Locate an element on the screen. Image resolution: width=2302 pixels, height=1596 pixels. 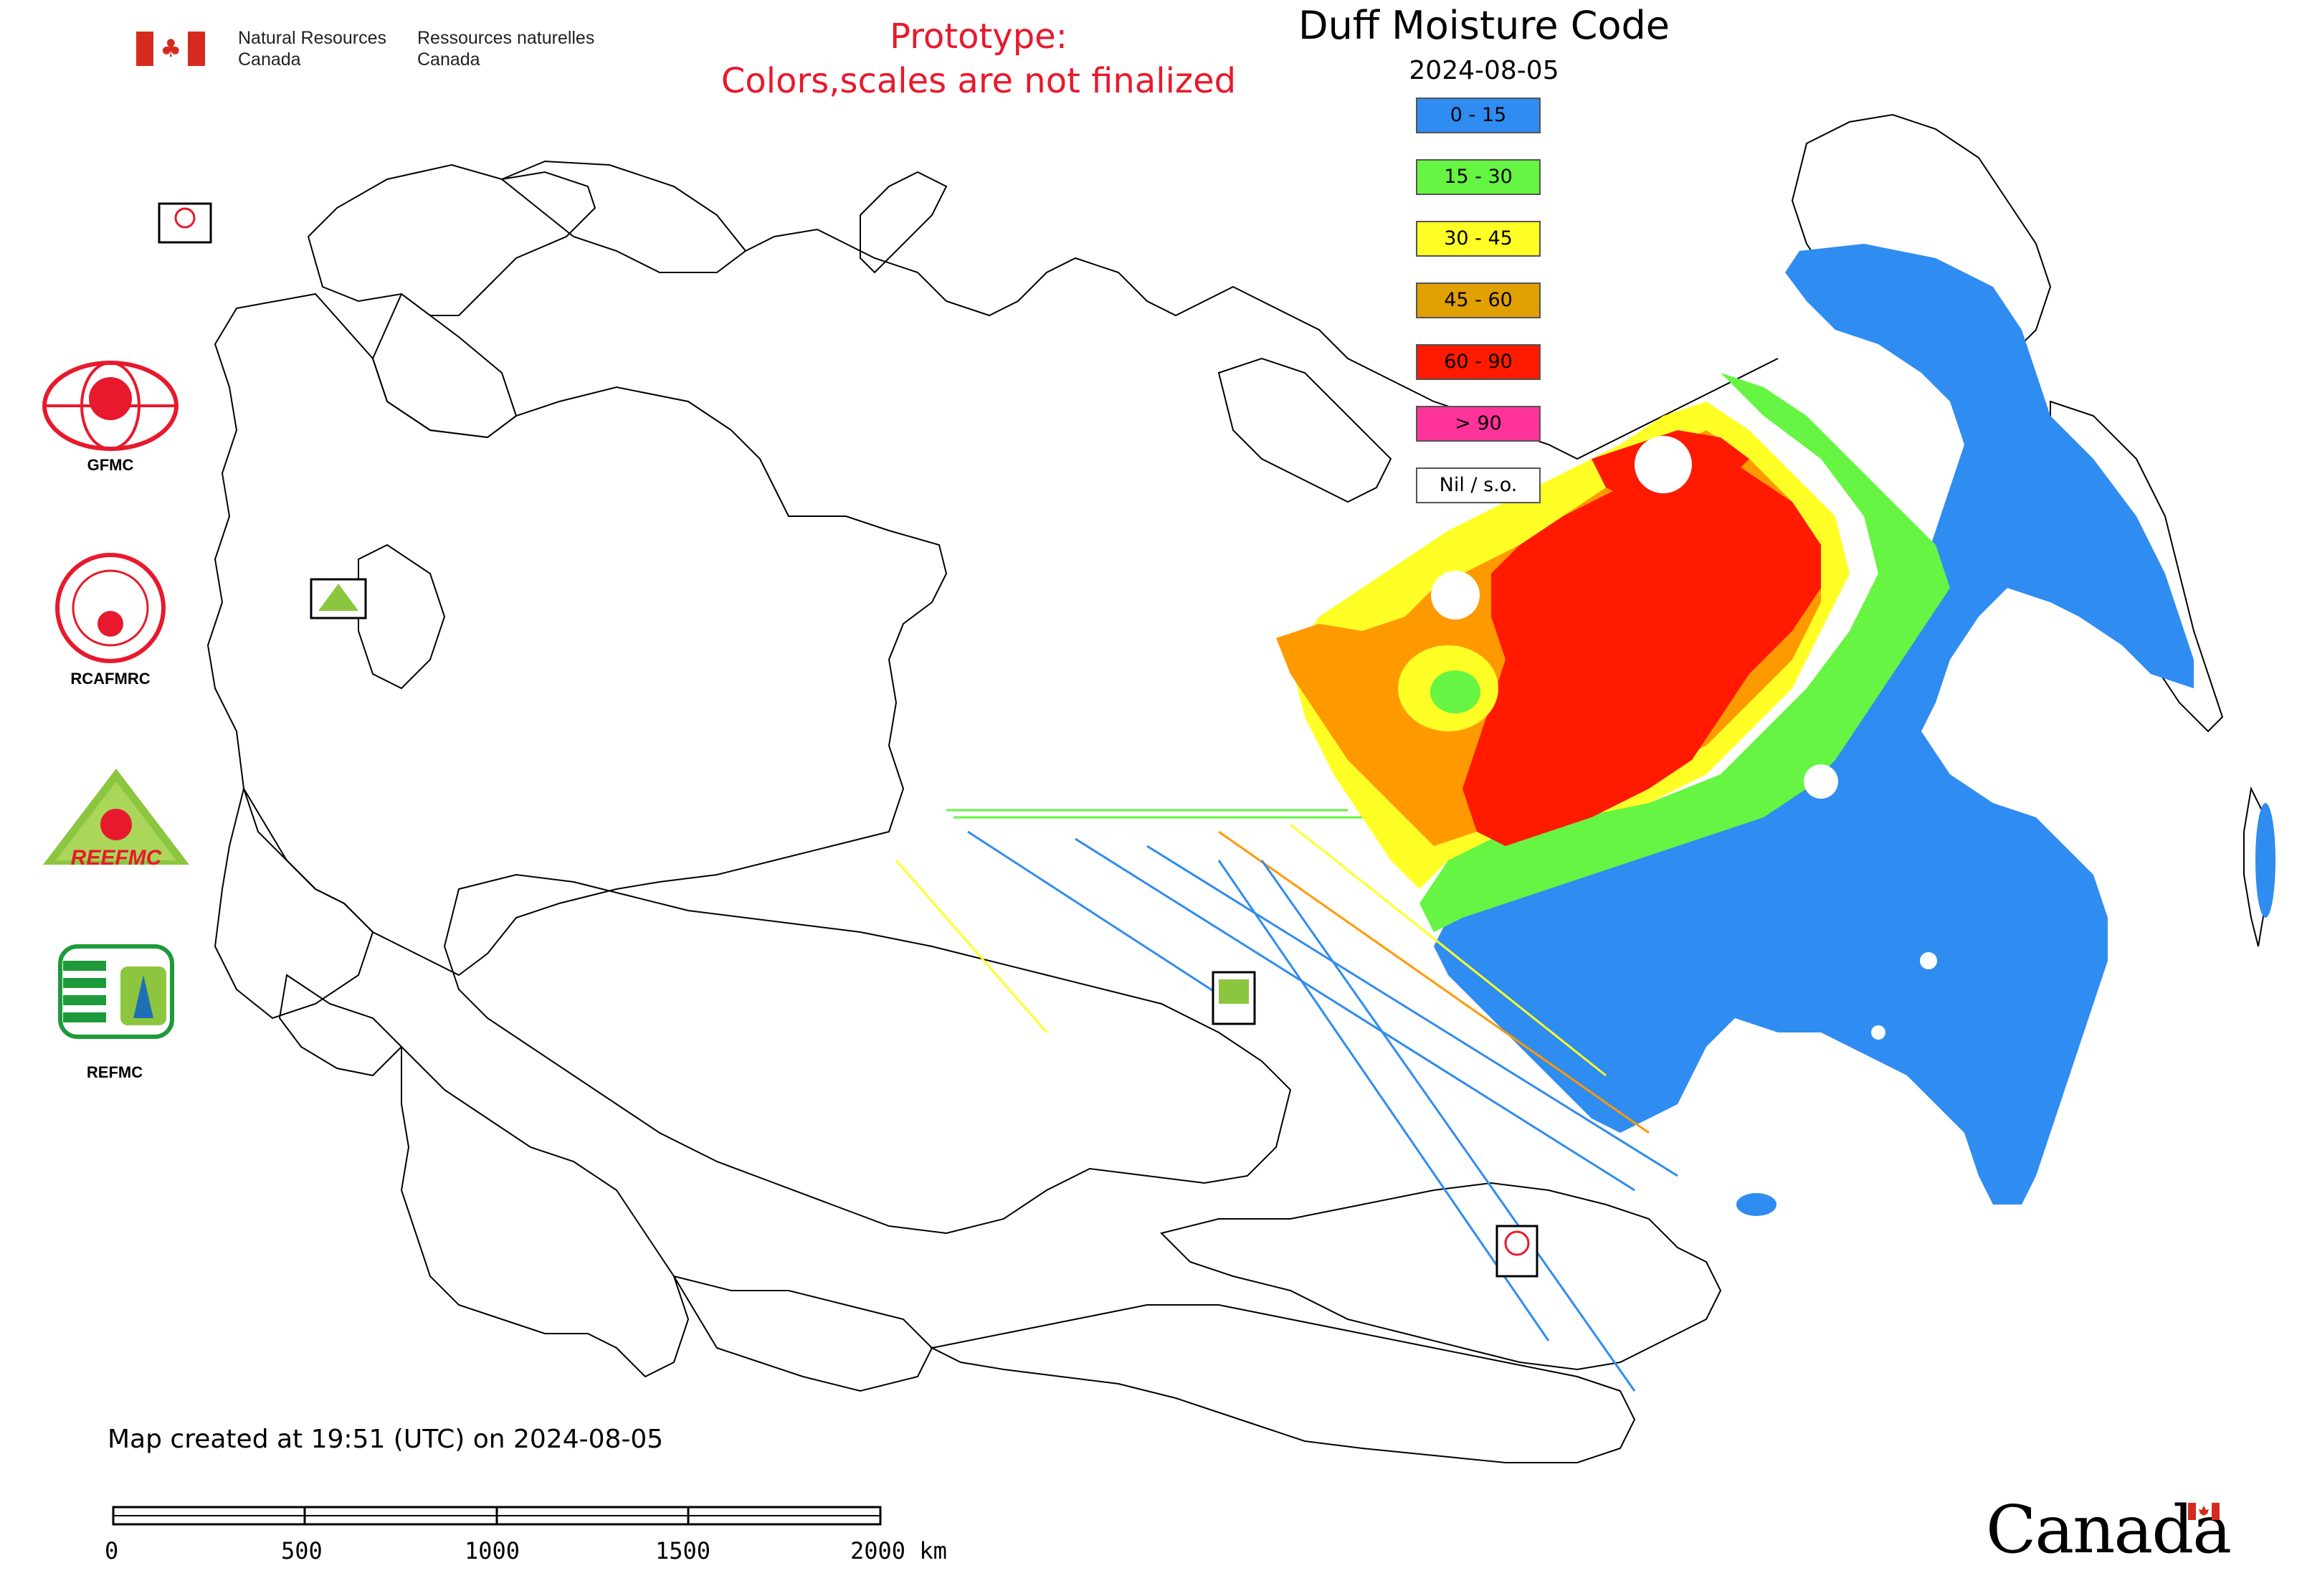
legend-item-15-30: 15 - 30 is located at coordinates (1478, 177).